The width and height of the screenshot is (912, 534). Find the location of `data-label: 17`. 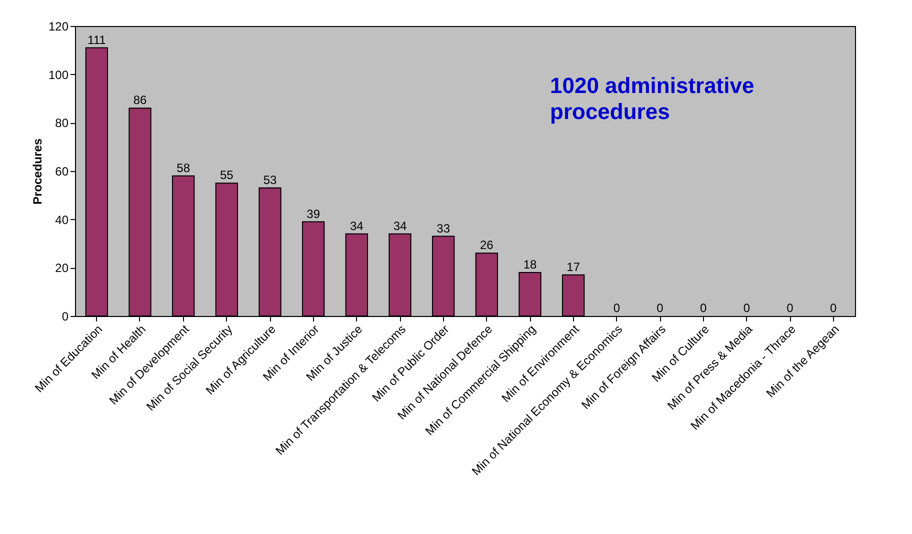

data-label: 17 is located at coordinates (573, 267).